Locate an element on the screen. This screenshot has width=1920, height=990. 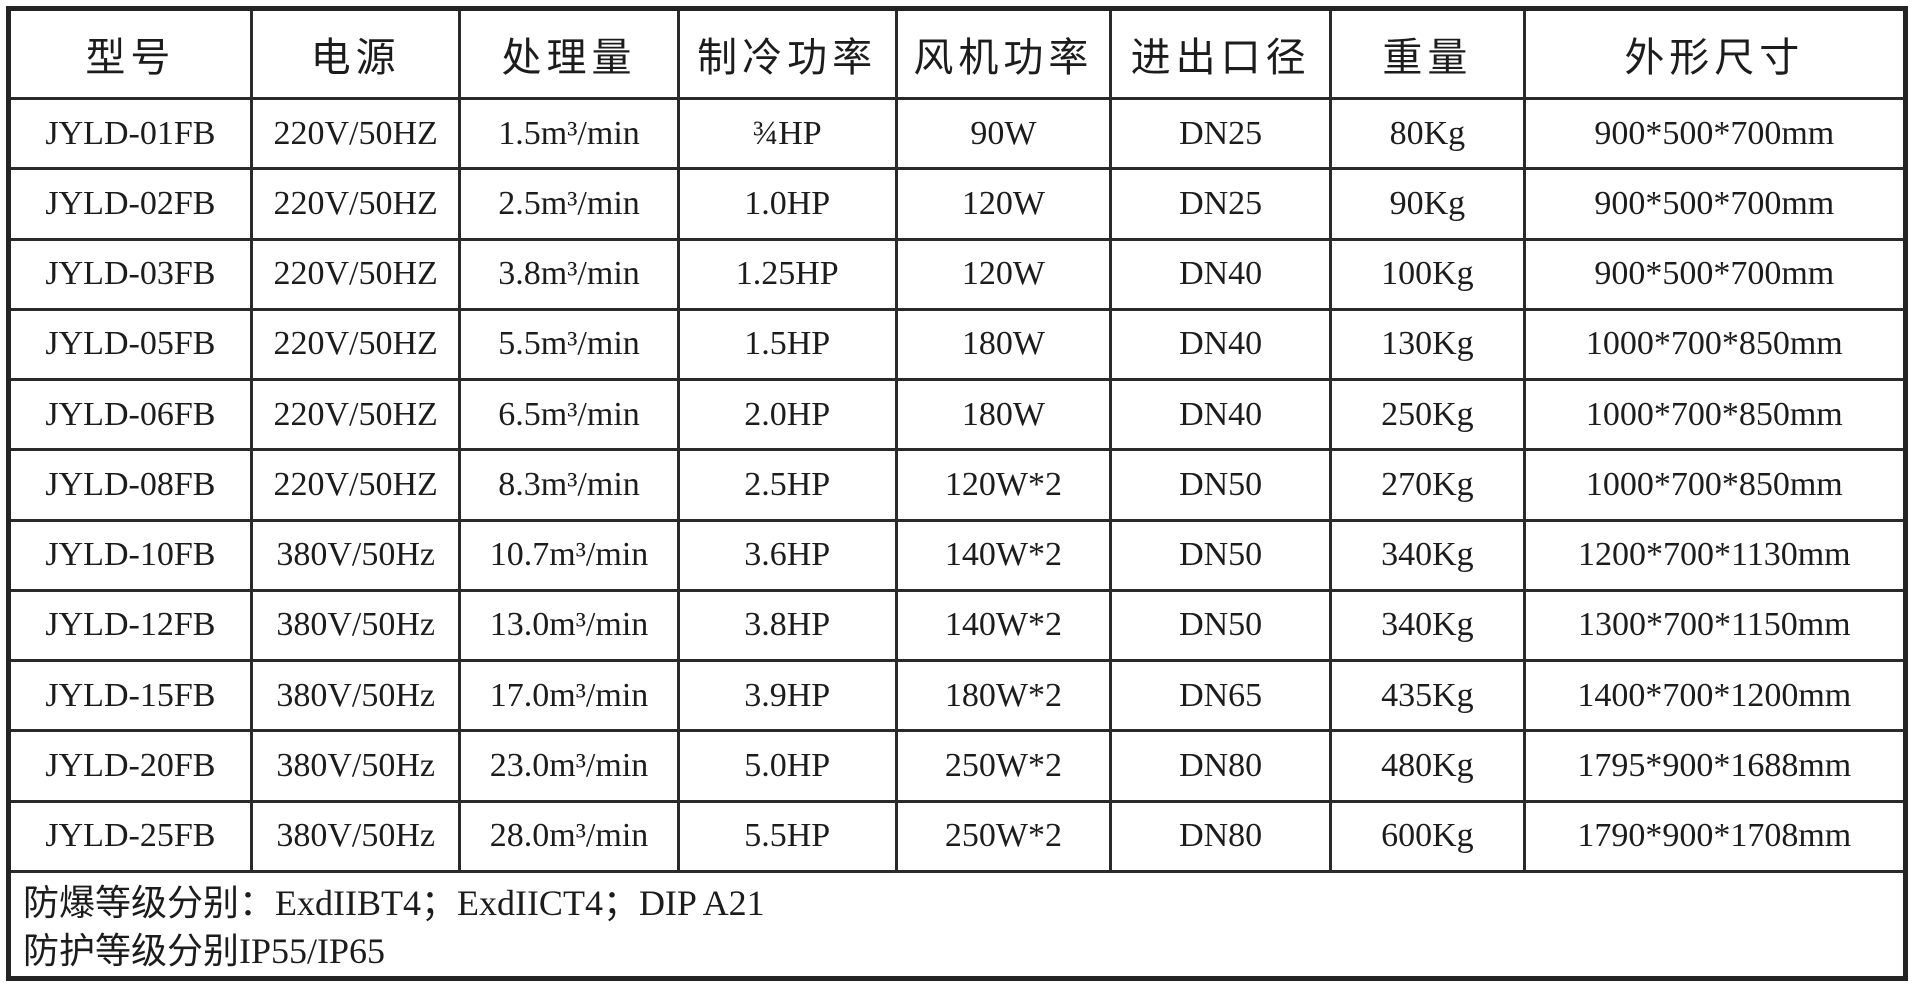
header-cell: 重量 is located at coordinates (1427, 53).